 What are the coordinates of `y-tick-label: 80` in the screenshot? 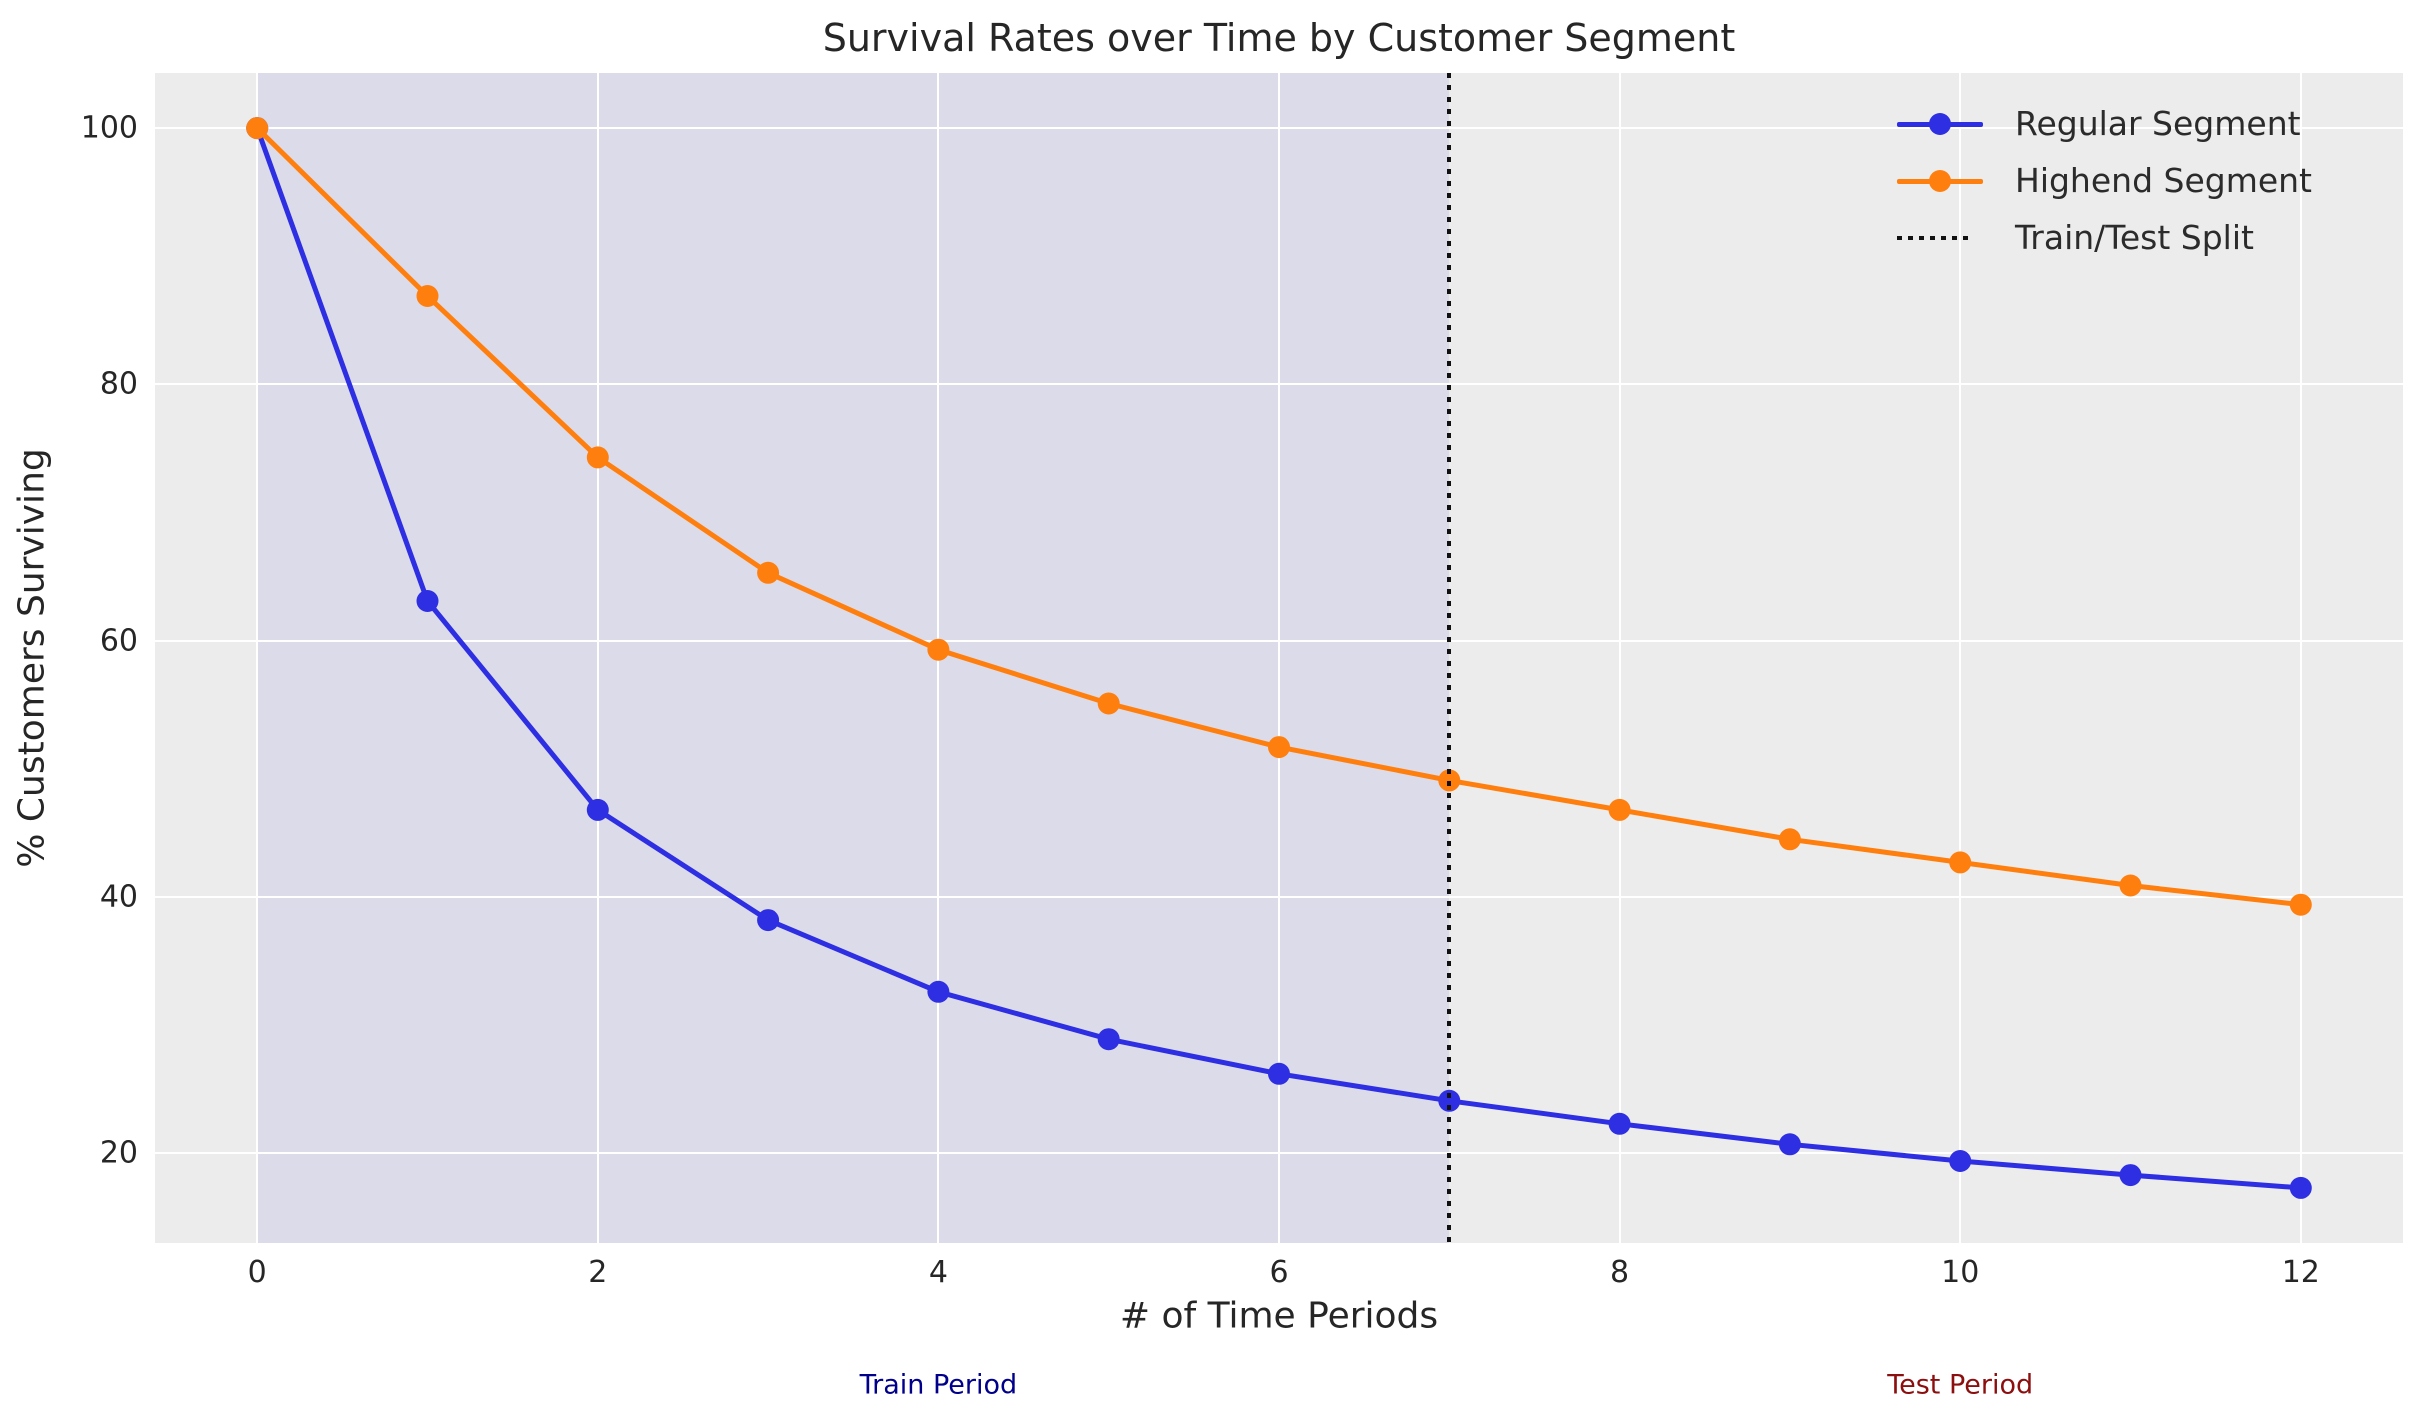 It's located at (118, 384).